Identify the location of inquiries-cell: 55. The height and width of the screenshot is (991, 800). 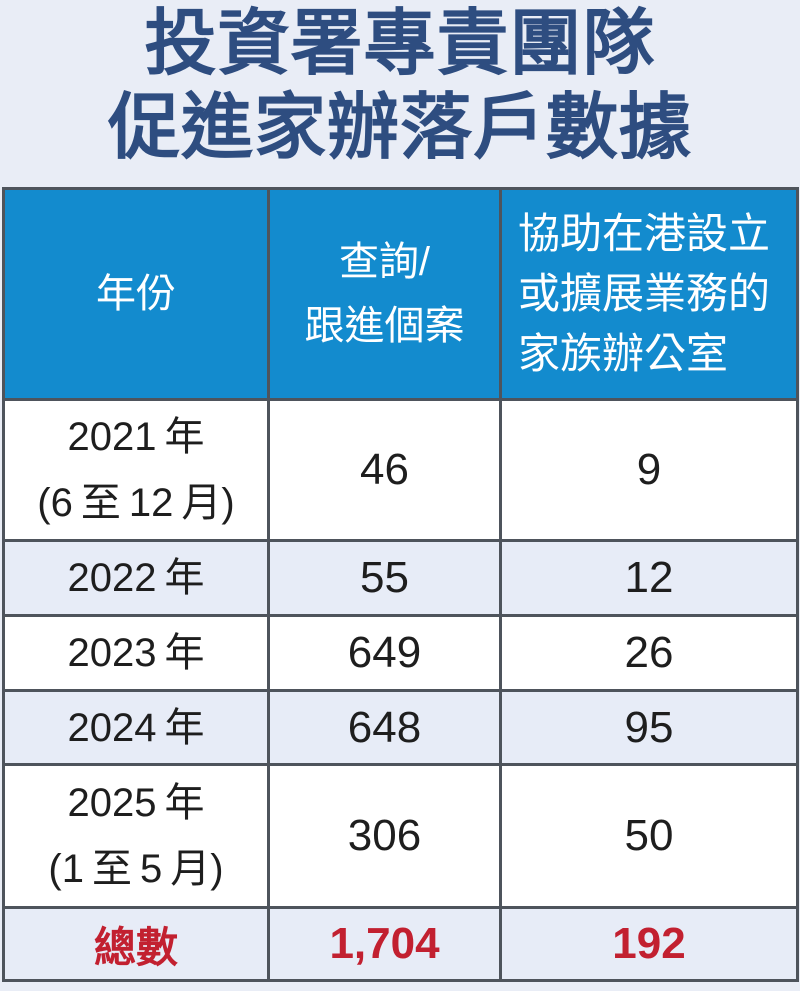
(384, 578).